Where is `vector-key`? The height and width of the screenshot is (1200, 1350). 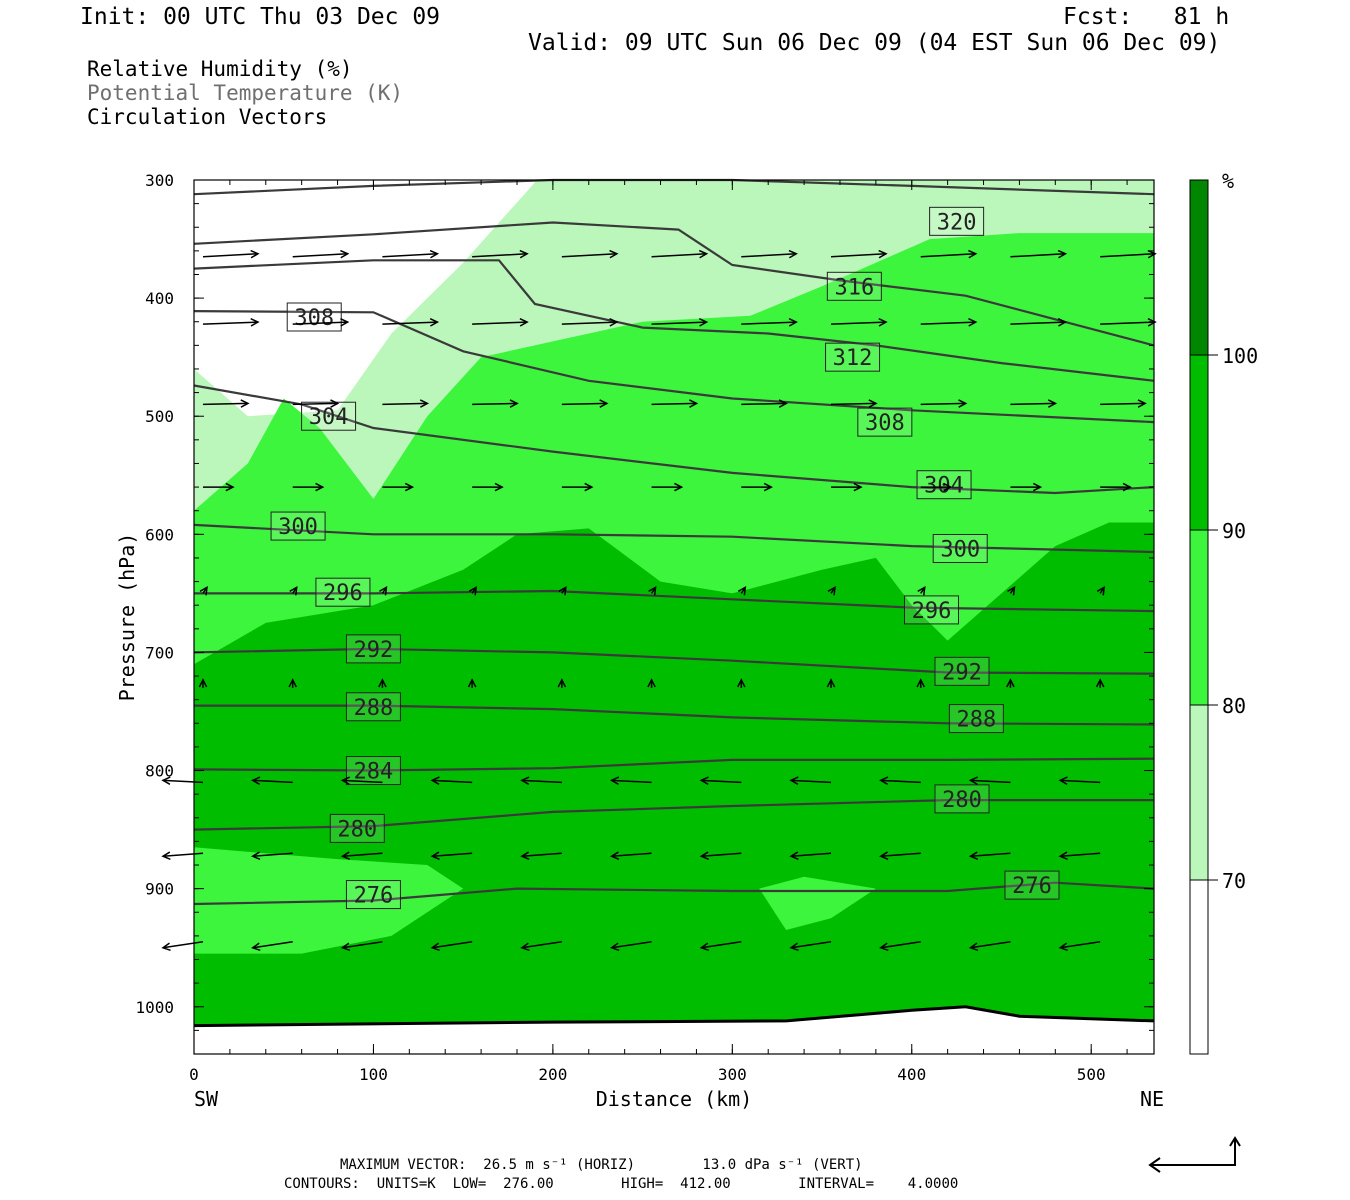
vector-key is located at coordinates (1194, 1154).